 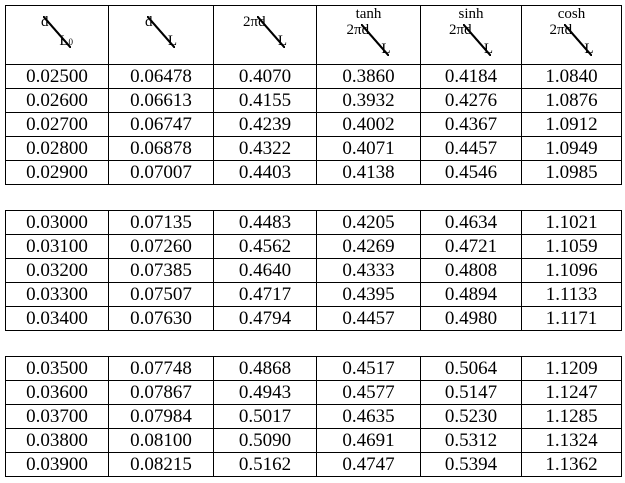 What do you see at coordinates (161, 440) in the screenshot?
I see `table-cell: 0.08100` at bounding box center [161, 440].